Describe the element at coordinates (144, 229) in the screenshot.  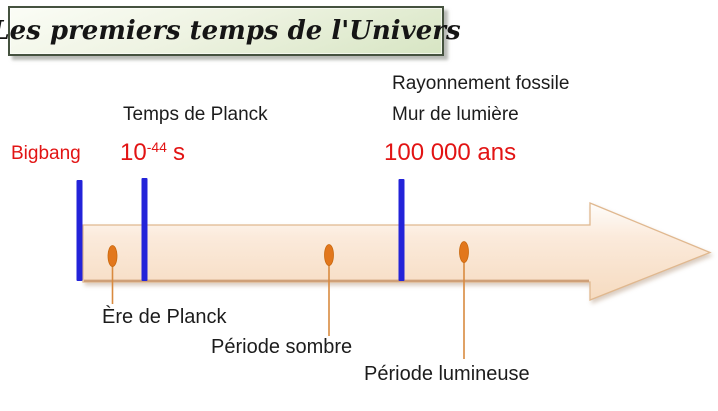
I see `planck-time-tick` at that location.